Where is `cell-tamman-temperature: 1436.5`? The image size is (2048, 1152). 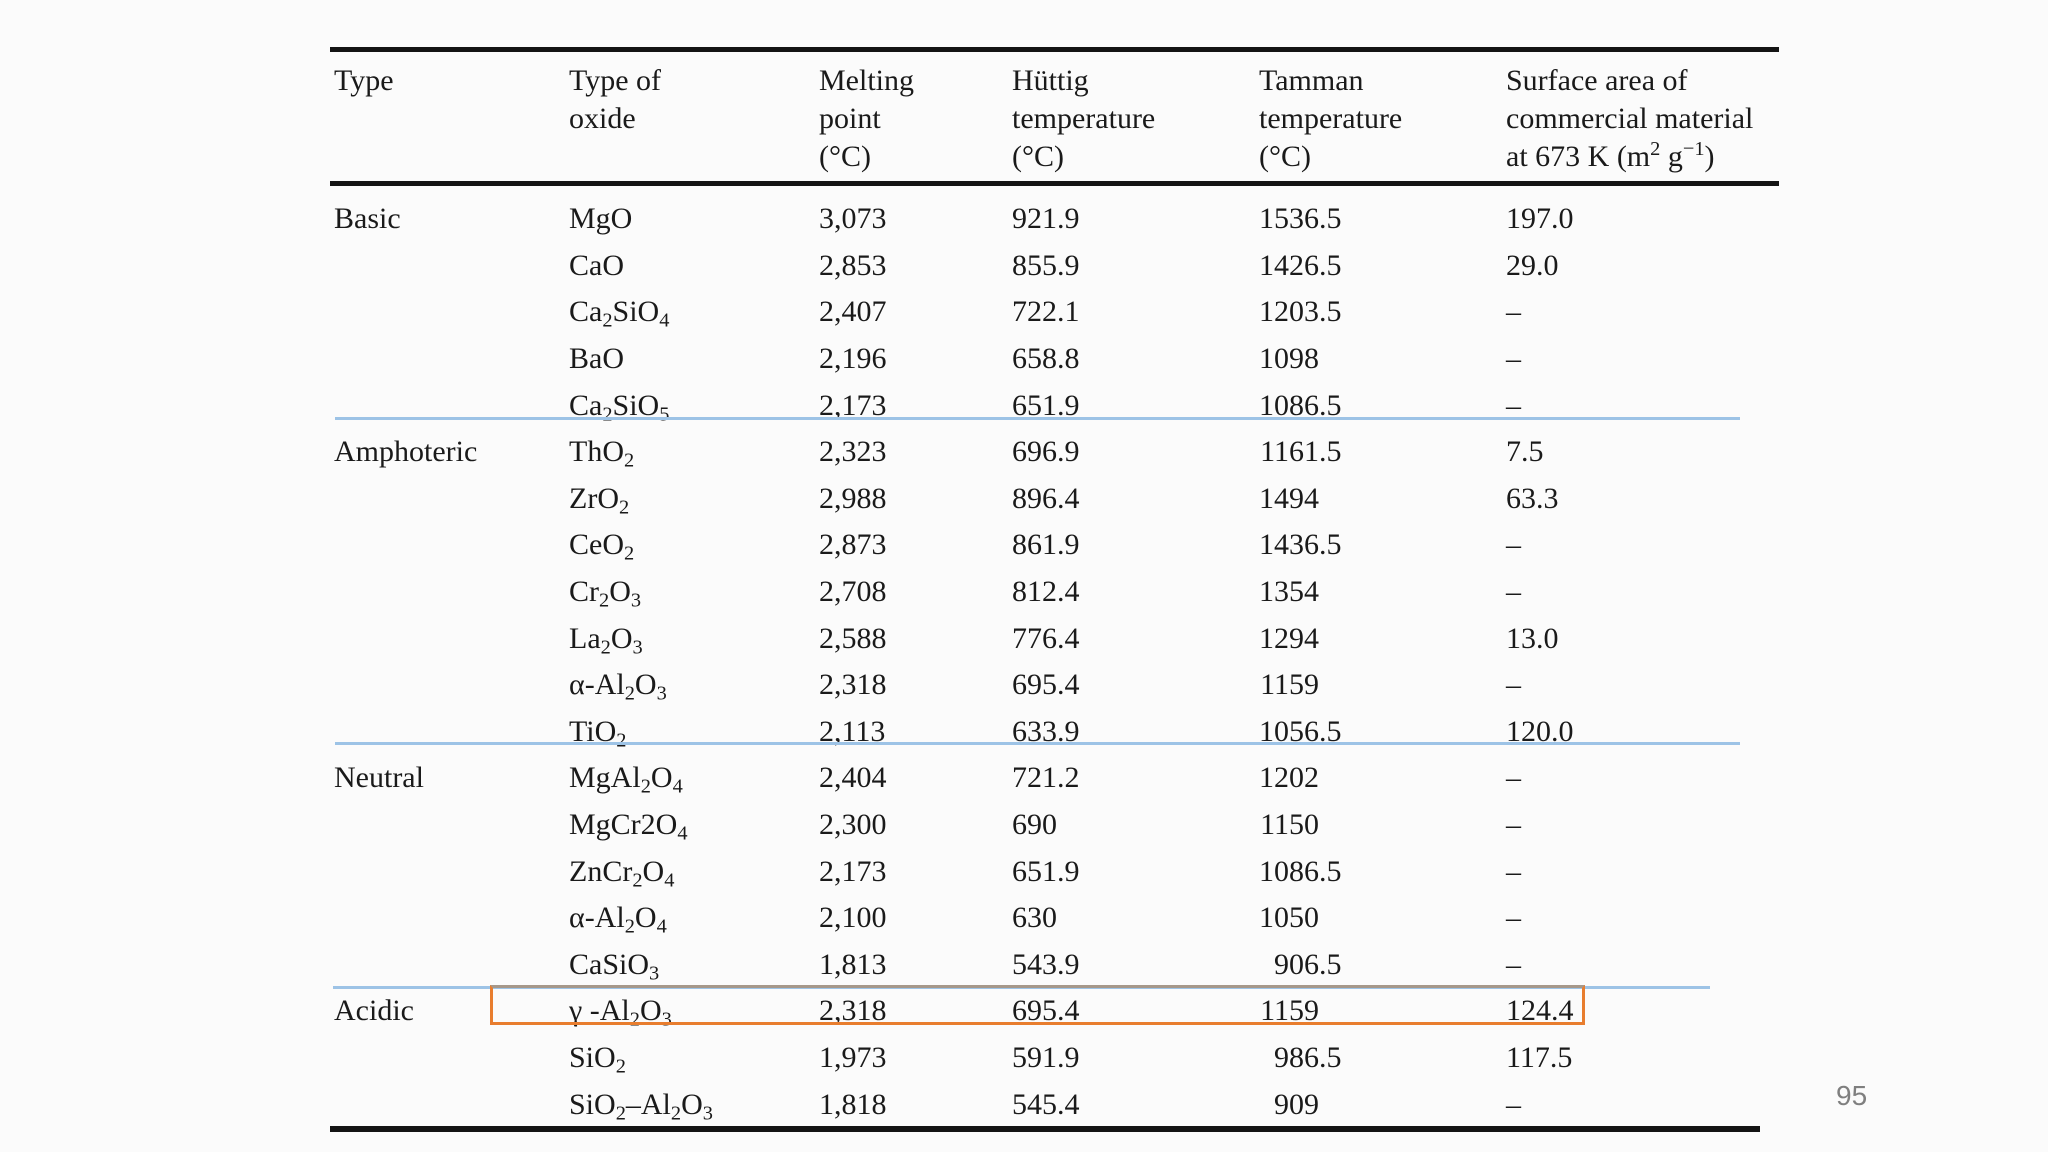 cell-tamman-temperature: 1436.5 is located at coordinates (1300, 545).